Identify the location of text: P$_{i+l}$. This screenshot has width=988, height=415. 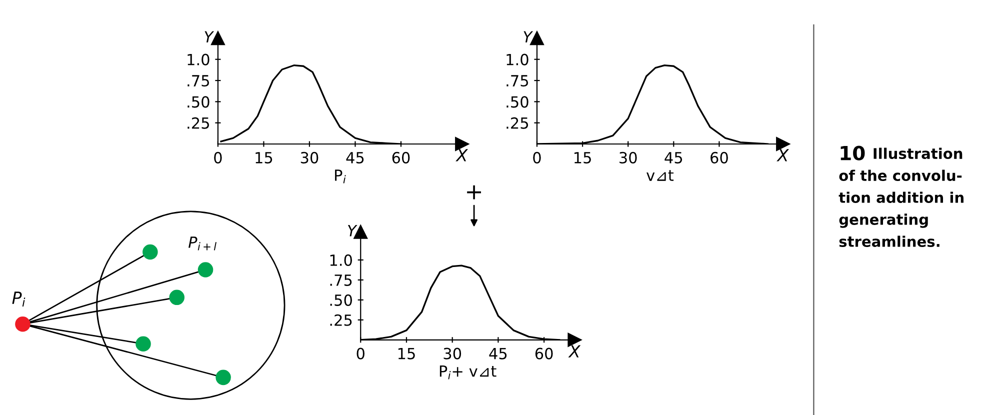
(202, 243).